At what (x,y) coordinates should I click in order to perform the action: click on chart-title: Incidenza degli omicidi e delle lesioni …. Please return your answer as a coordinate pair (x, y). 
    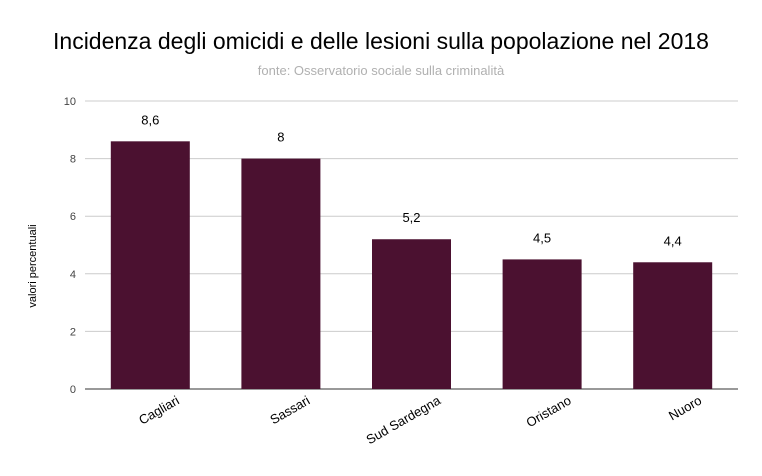
    Looking at the image, I should click on (381, 41).